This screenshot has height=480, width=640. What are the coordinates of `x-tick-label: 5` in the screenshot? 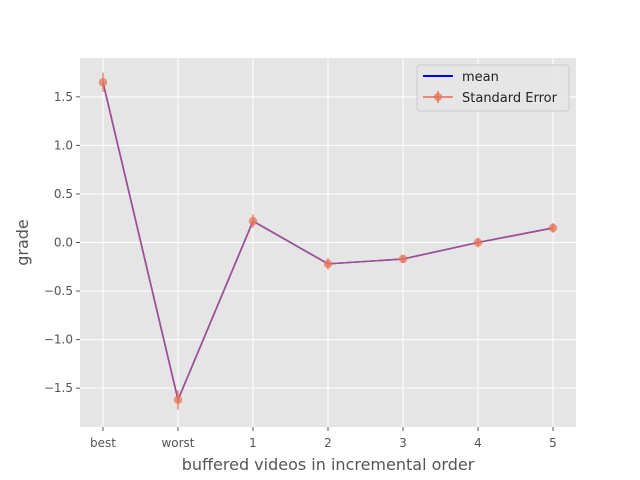 It's located at (553, 443).